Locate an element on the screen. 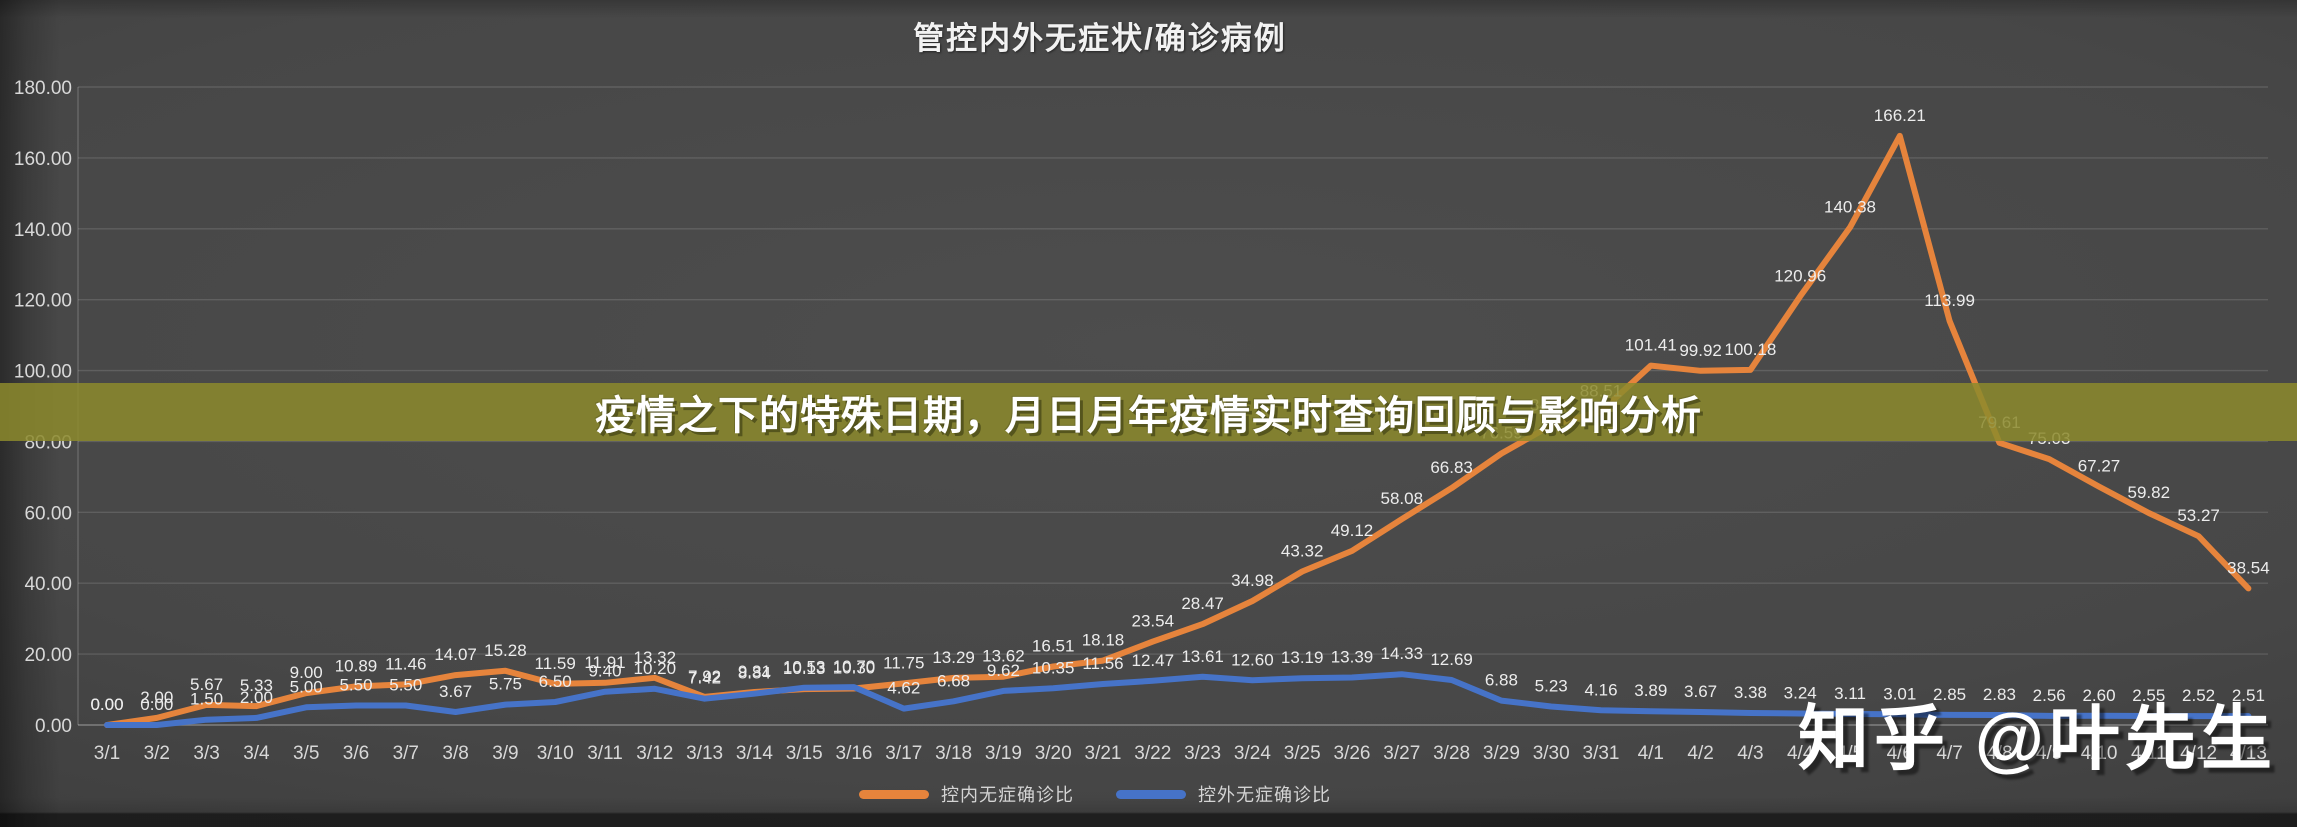  data-label: 0.00 is located at coordinates (106, 704).